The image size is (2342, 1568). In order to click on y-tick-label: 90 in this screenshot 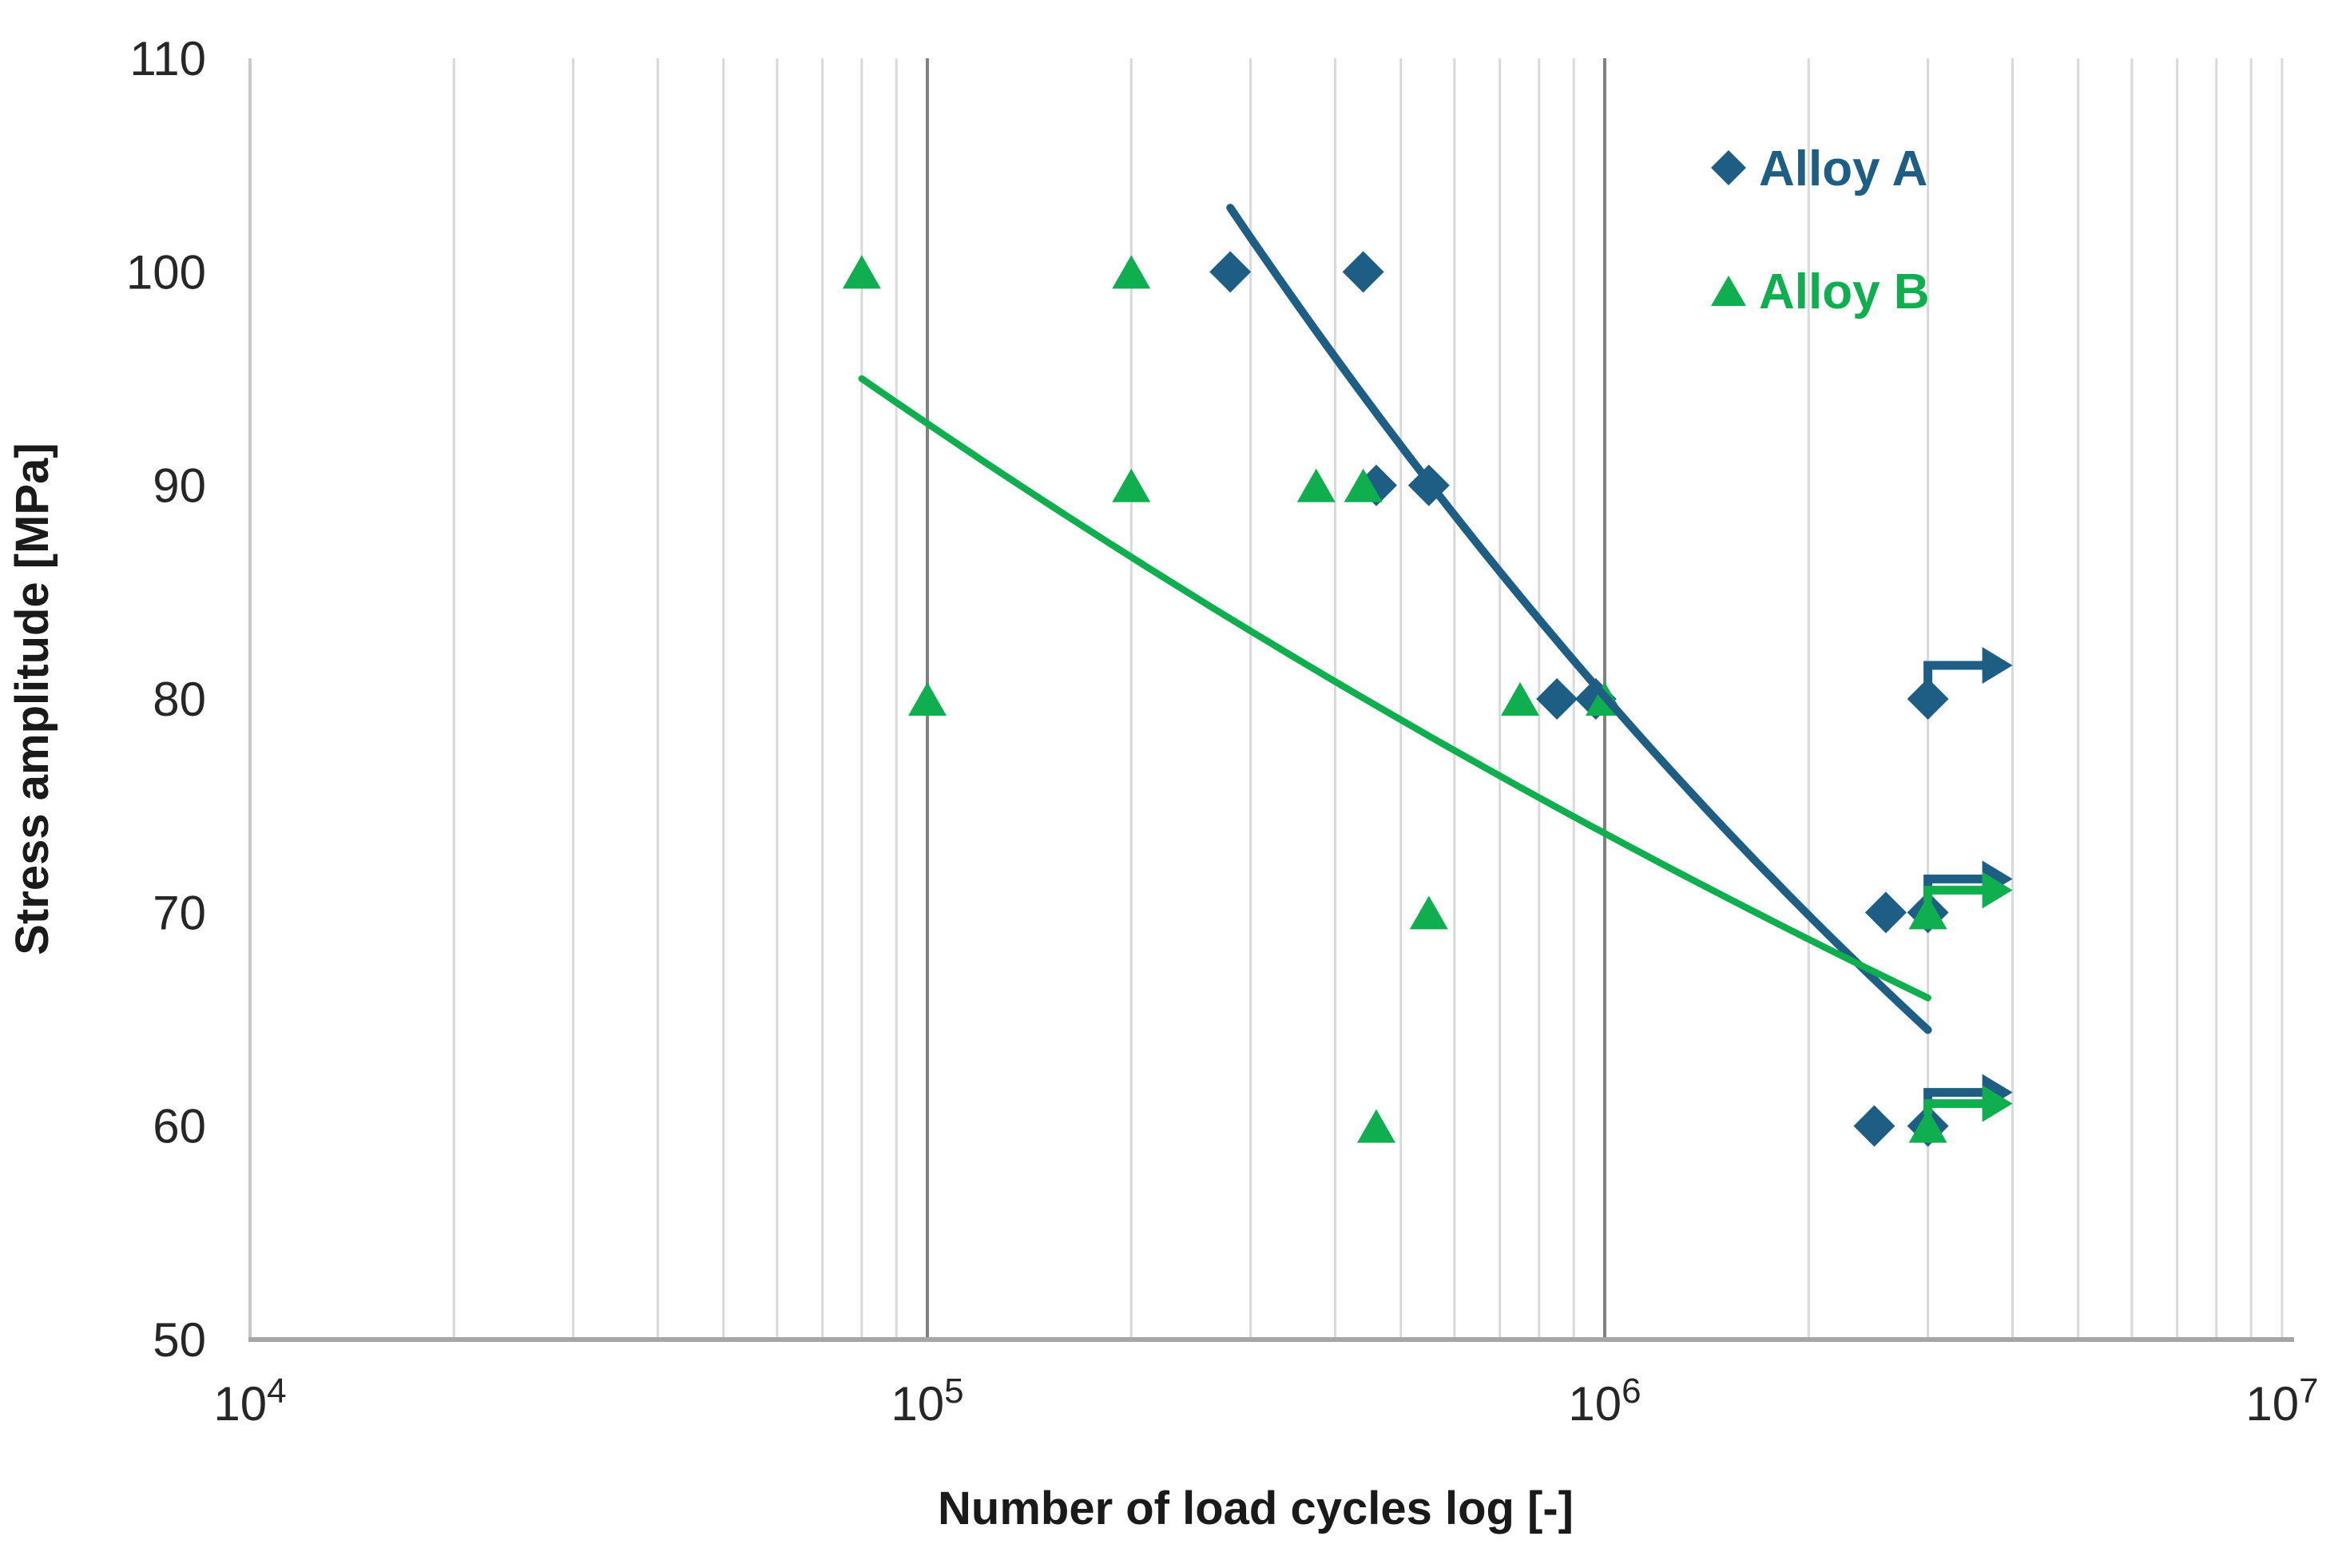, I will do `click(179, 486)`.